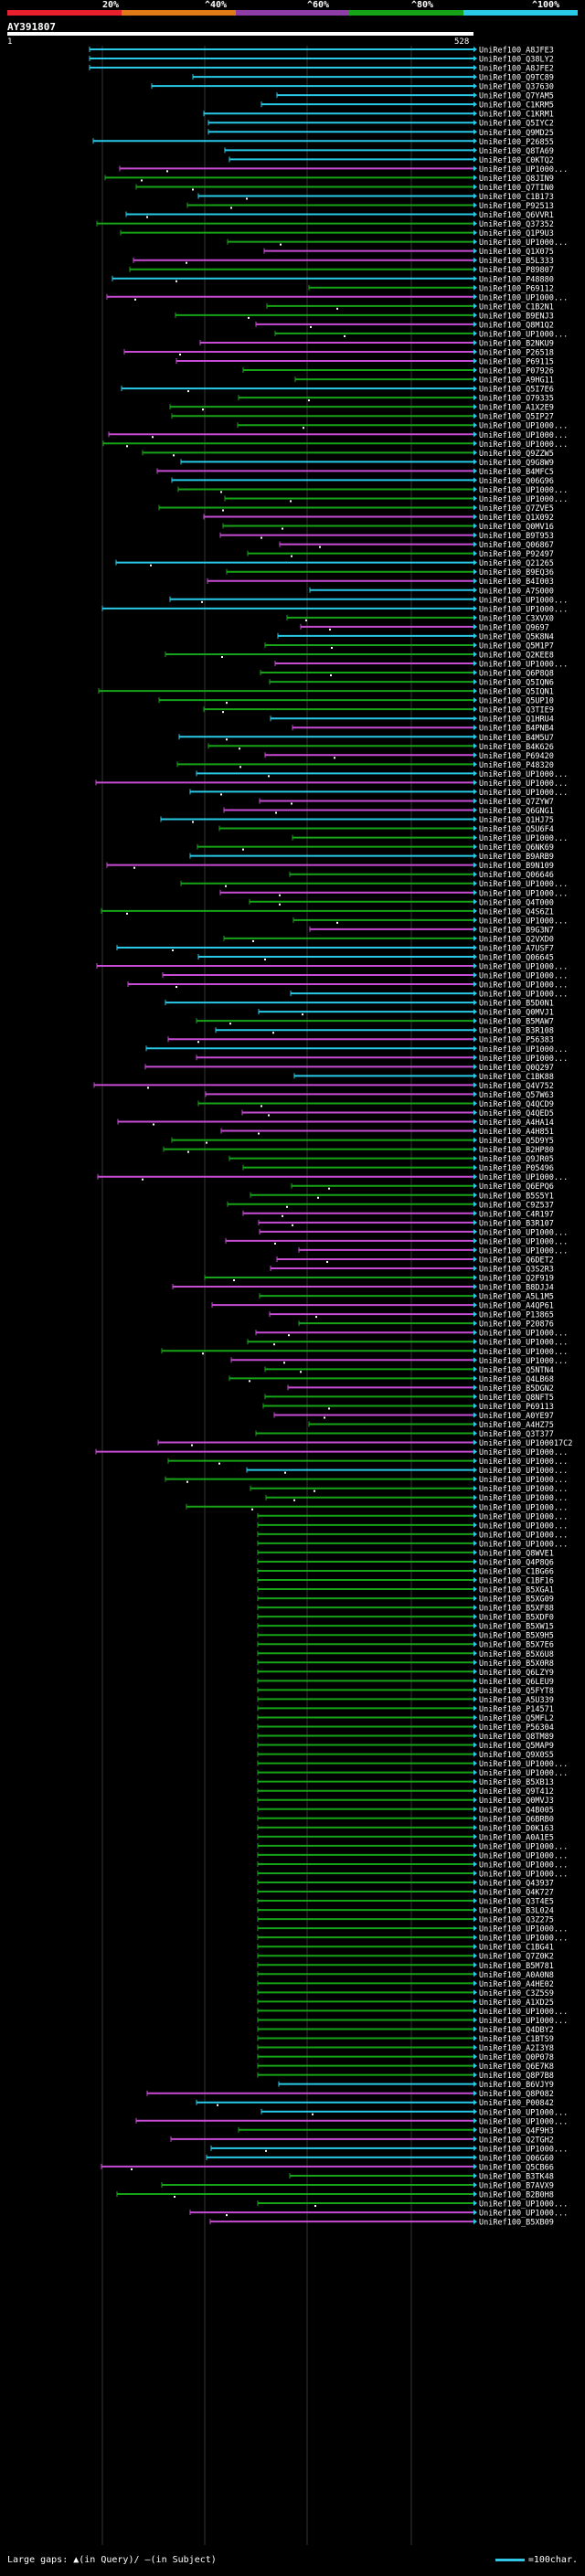  Describe the element at coordinates (516, 573) in the screenshot. I see `hit-label: UniRef100_B9EQ36` at that location.